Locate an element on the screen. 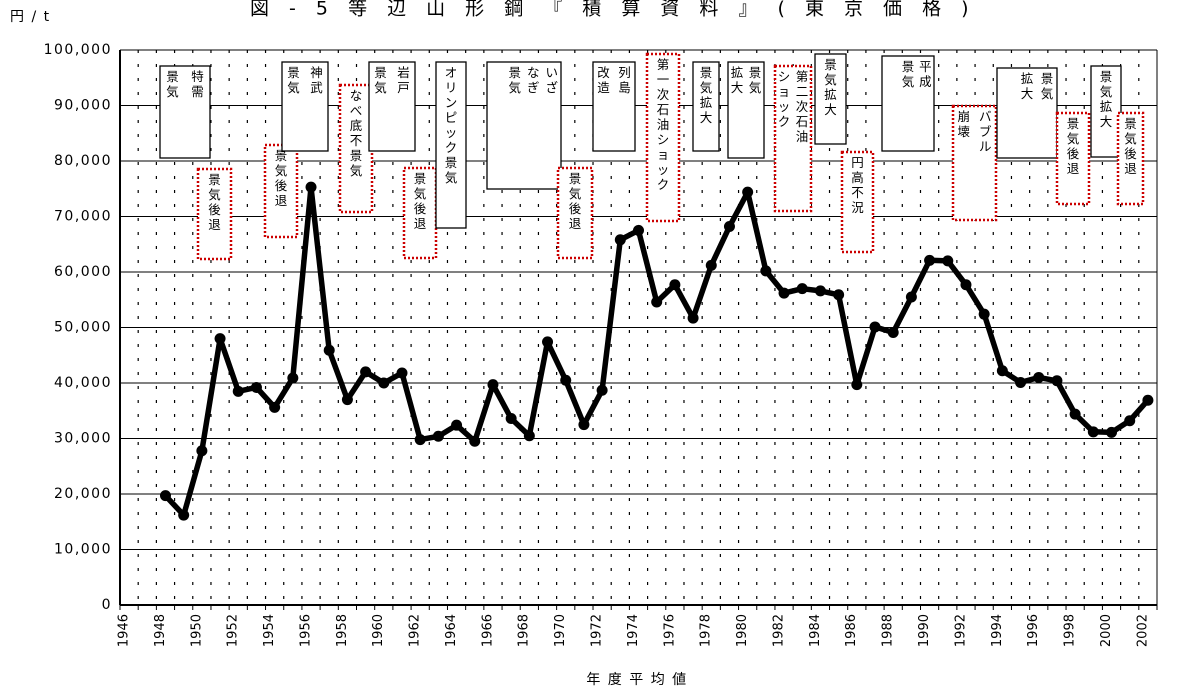  x-tick-label: 1990 is located at coordinates (924, 630).